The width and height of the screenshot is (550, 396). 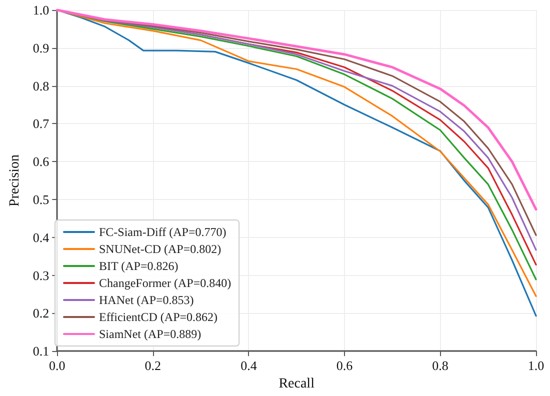 What do you see at coordinates (158, 317) in the screenshot?
I see `legend-label: EfficientCD (AP=0.862)` at bounding box center [158, 317].